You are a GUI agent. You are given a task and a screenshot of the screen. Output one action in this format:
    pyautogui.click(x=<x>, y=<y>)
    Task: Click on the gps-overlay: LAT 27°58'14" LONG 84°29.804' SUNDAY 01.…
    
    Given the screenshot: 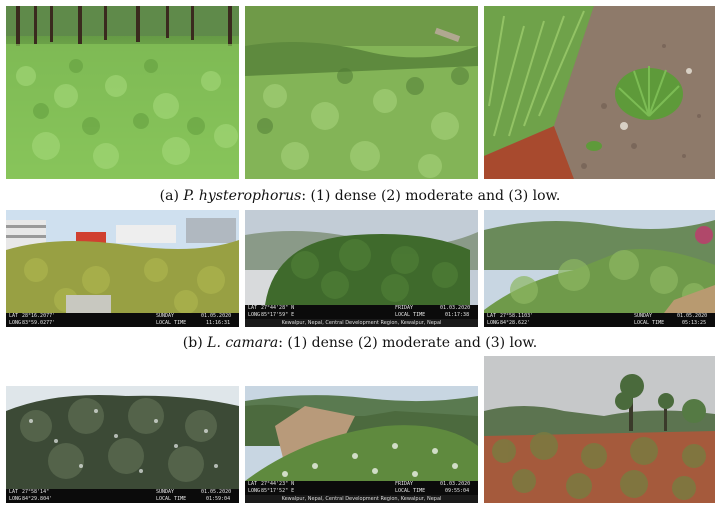 What is the action you would take?
    pyautogui.click(x=122, y=496)
    